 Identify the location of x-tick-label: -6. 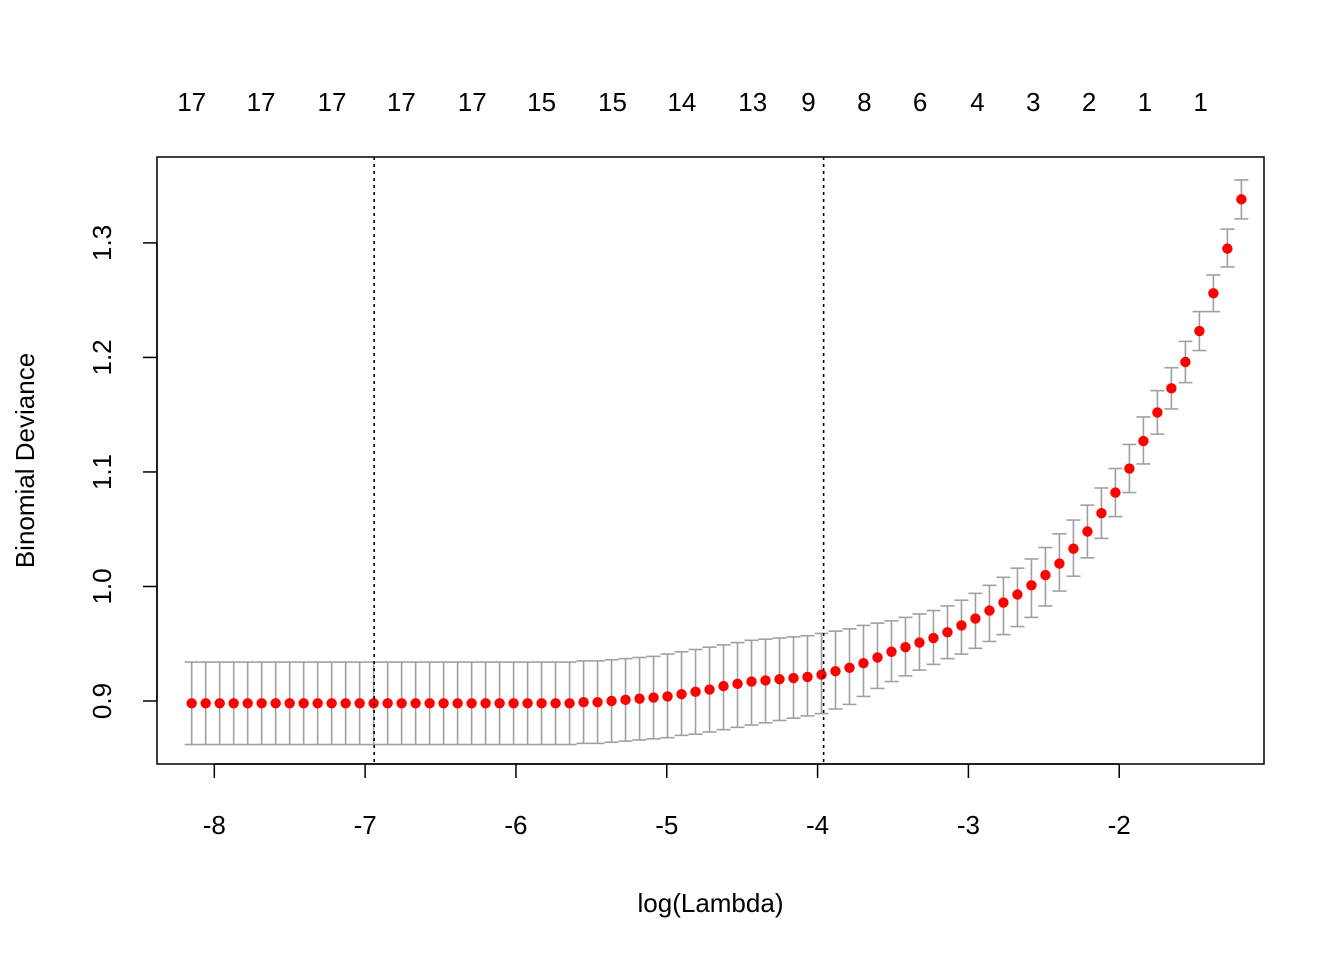
(515, 825).